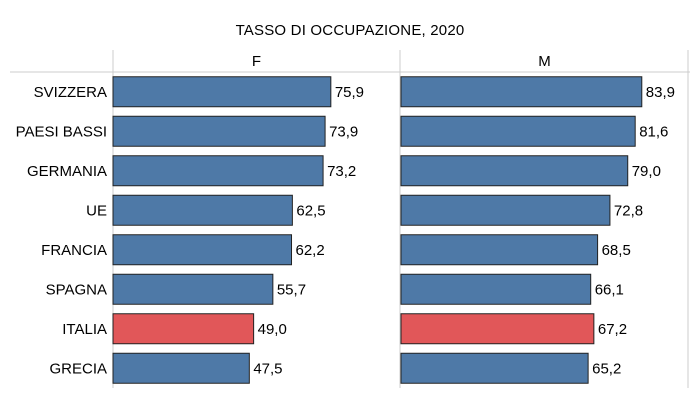 The image size is (700, 400). I want to click on data-label: 55,7, so click(291, 289).